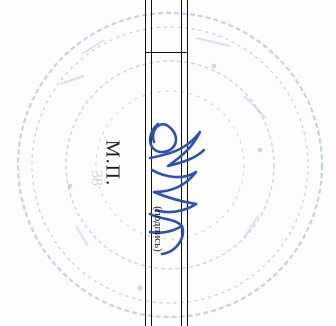 The image size is (336, 326). Describe the element at coordinates (96, 178) in the screenshot. I see `stamp-center-number: 38` at that location.